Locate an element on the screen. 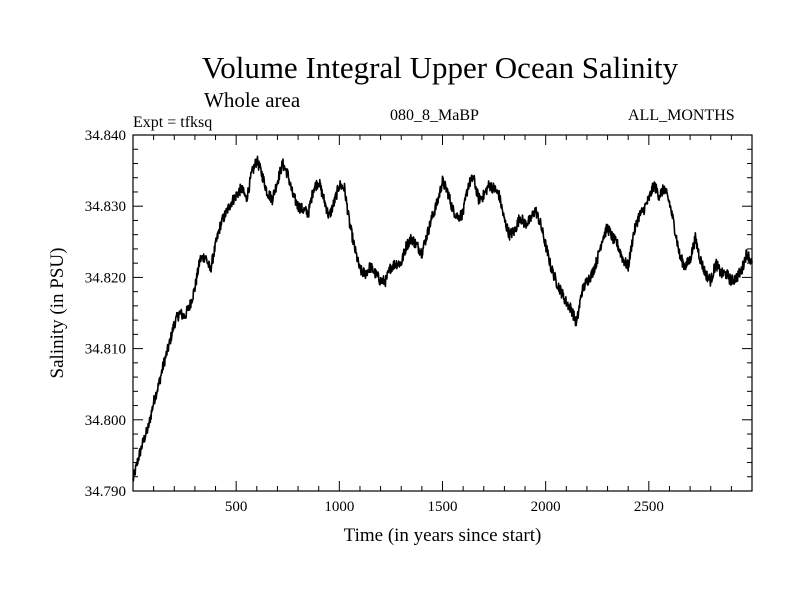 This screenshot has height=600, width=800. x-tick-label: 500 is located at coordinates (236, 507).